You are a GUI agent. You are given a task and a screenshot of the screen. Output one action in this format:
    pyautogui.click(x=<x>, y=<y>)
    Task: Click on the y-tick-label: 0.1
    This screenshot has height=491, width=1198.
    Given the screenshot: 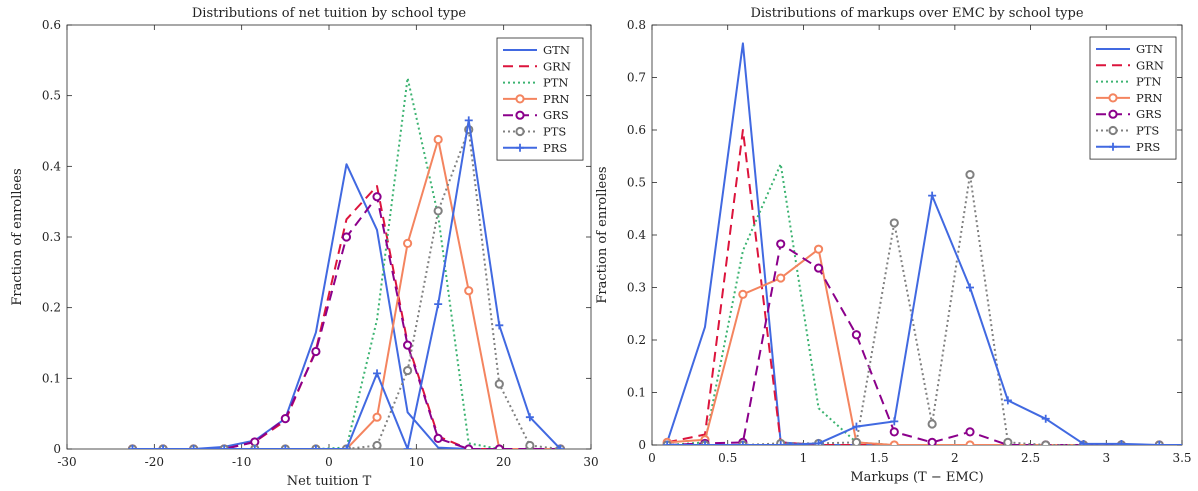 What is the action you would take?
    pyautogui.click(x=636, y=393)
    